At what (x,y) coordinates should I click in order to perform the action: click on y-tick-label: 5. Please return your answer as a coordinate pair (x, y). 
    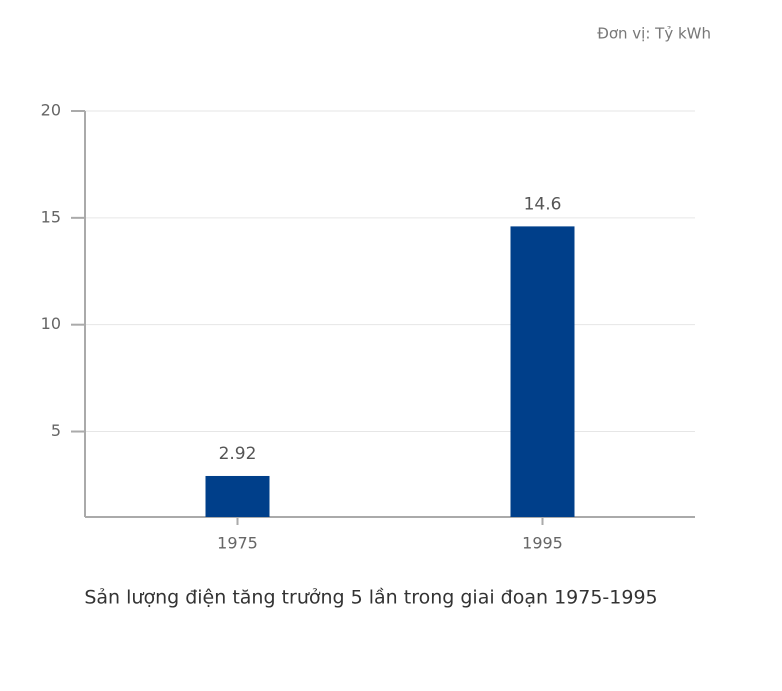
    Looking at the image, I should click on (56, 430).